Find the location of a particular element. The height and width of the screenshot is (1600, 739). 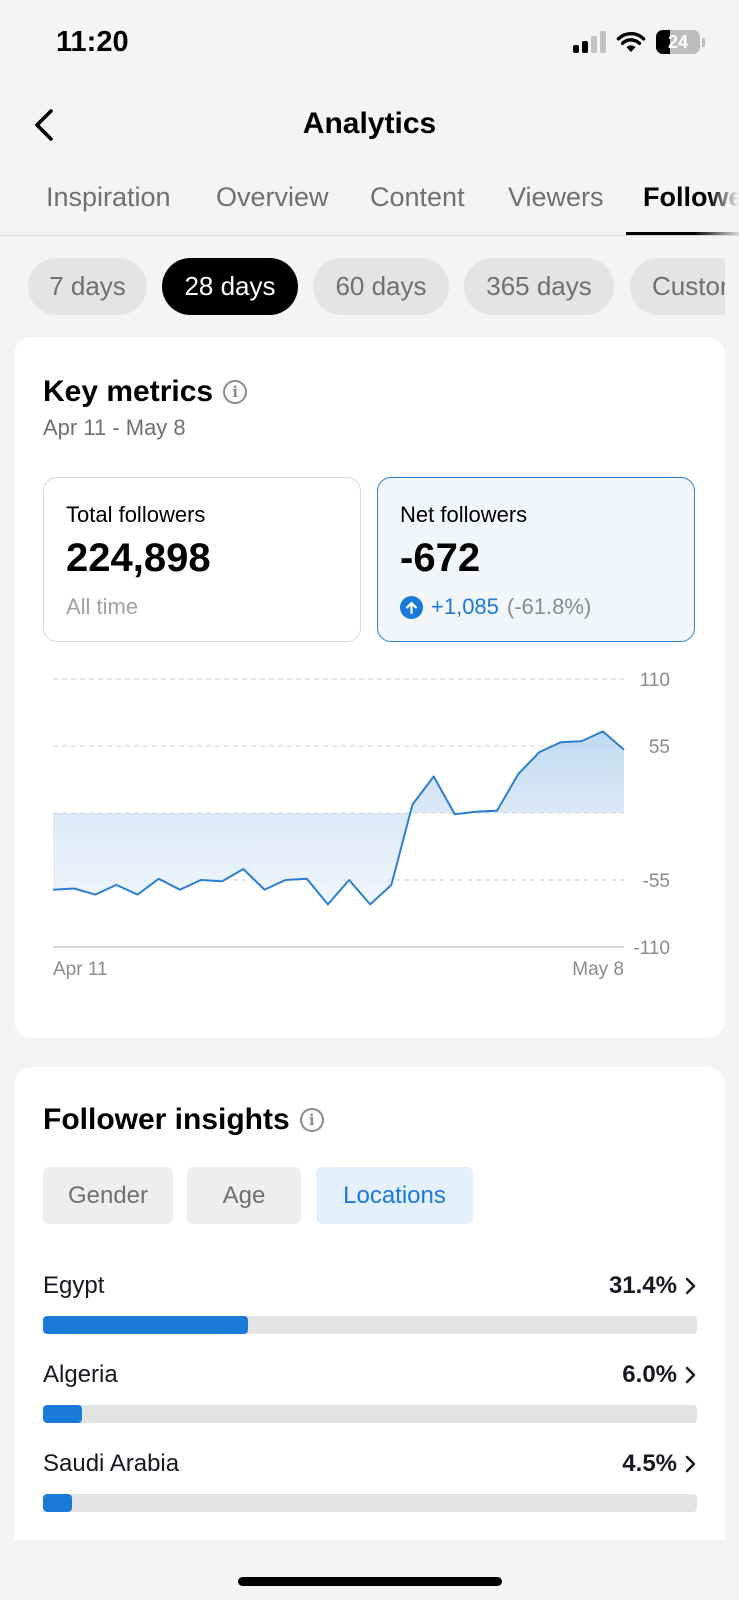

total-followers-label: Total followers is located at coordinates (136, 514).